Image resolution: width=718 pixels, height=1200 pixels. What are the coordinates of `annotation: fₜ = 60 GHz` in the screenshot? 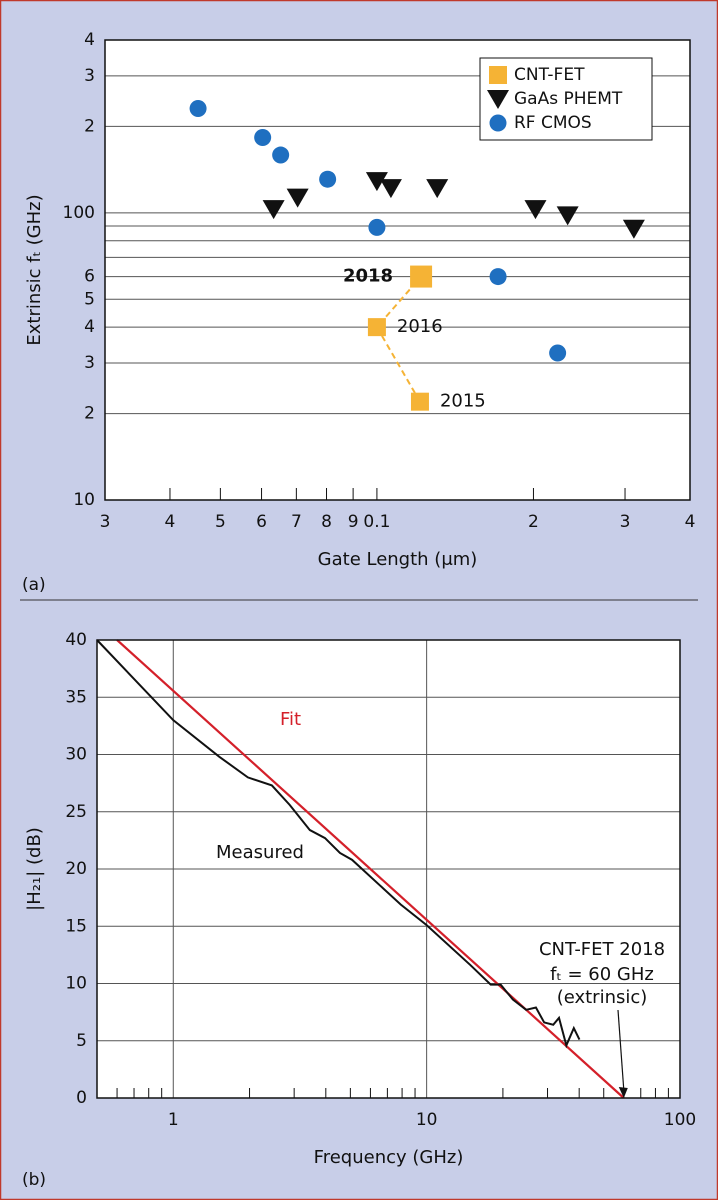 It's located at (602, 974).